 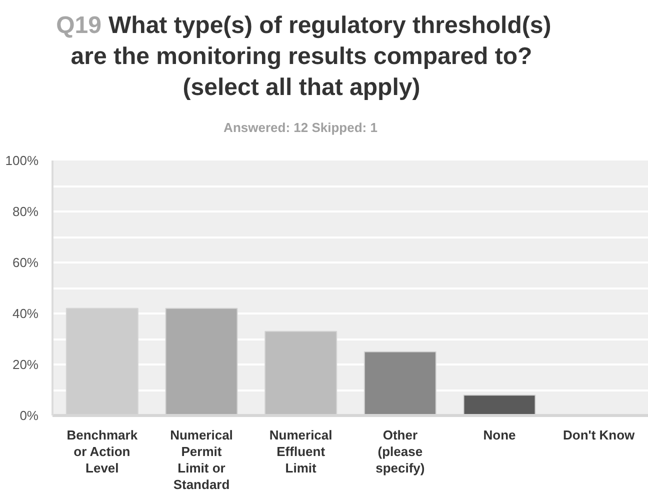 I want to click on x-tick-label: Other (please specify), so click(x=400, y=452).